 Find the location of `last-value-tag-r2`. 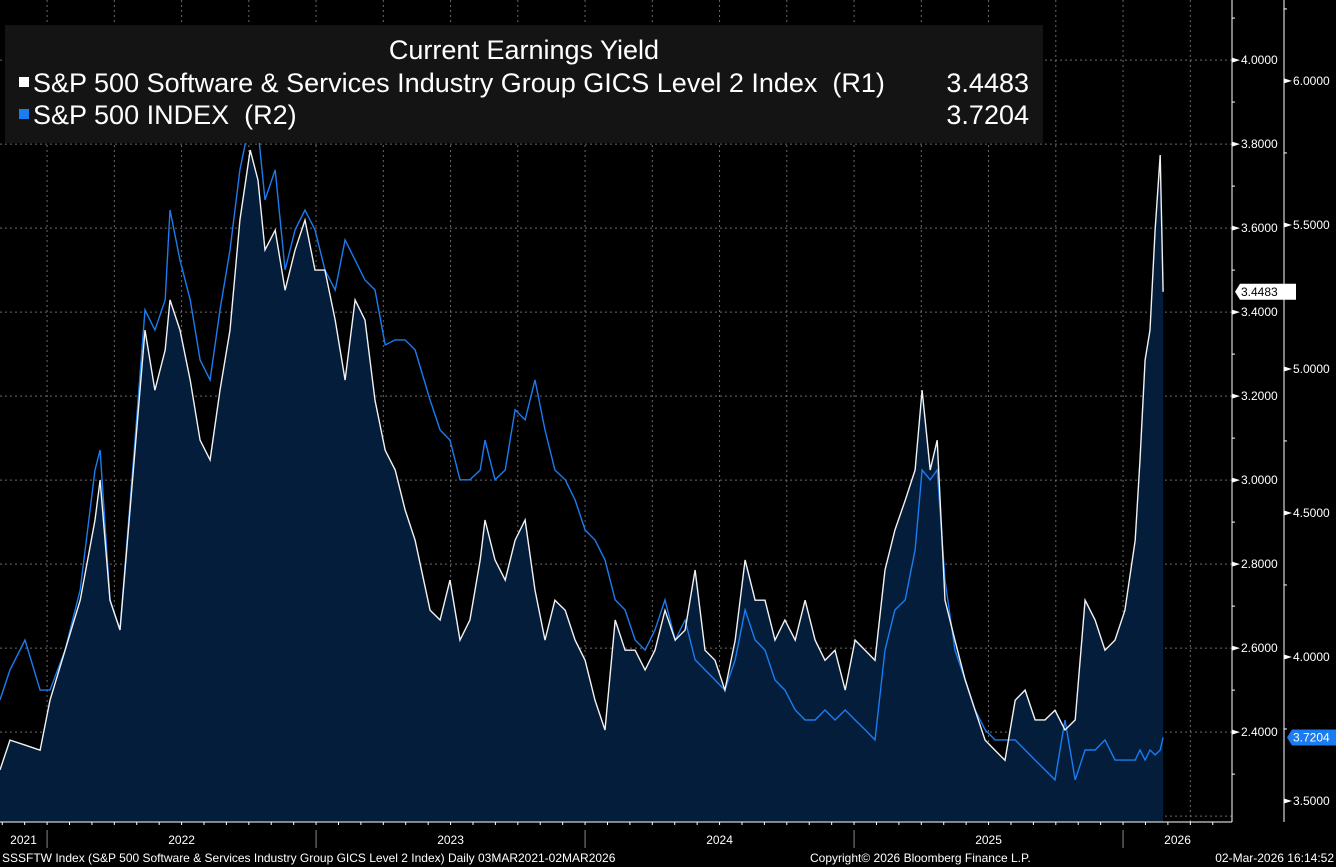

last-value-tag-r2 is located at coordinates (1311, 737).